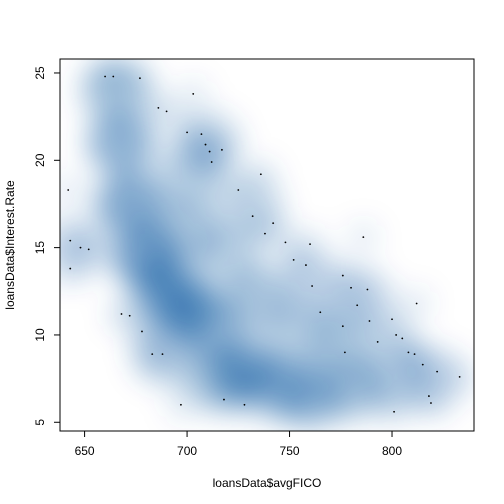 This screenshot has width=504, height=504. I want to click on y-tick-label: 5, so click(40, 422).